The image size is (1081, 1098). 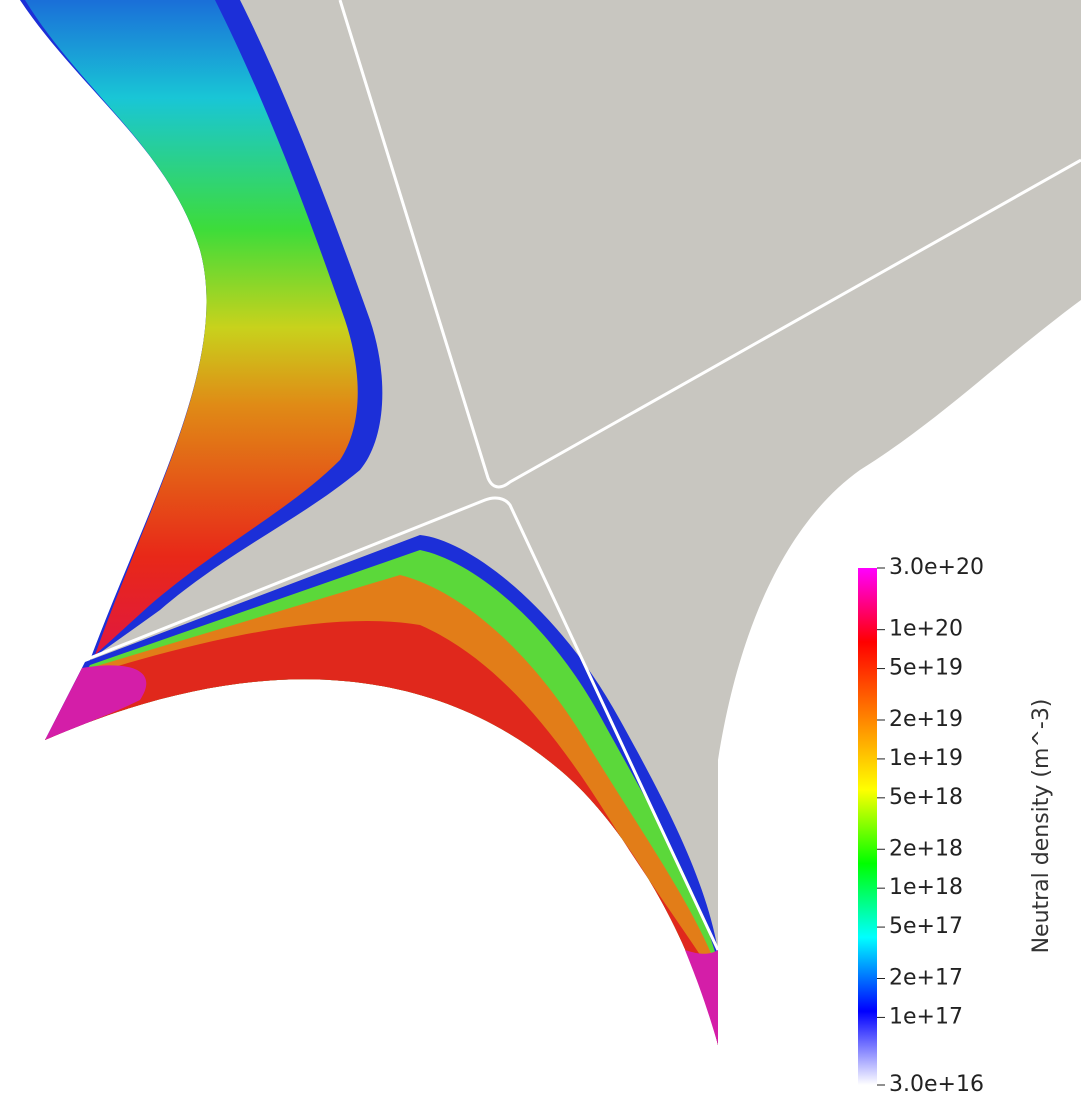 I want to click on tick-label: 3.0e+16, so click(x=936, y=1084).